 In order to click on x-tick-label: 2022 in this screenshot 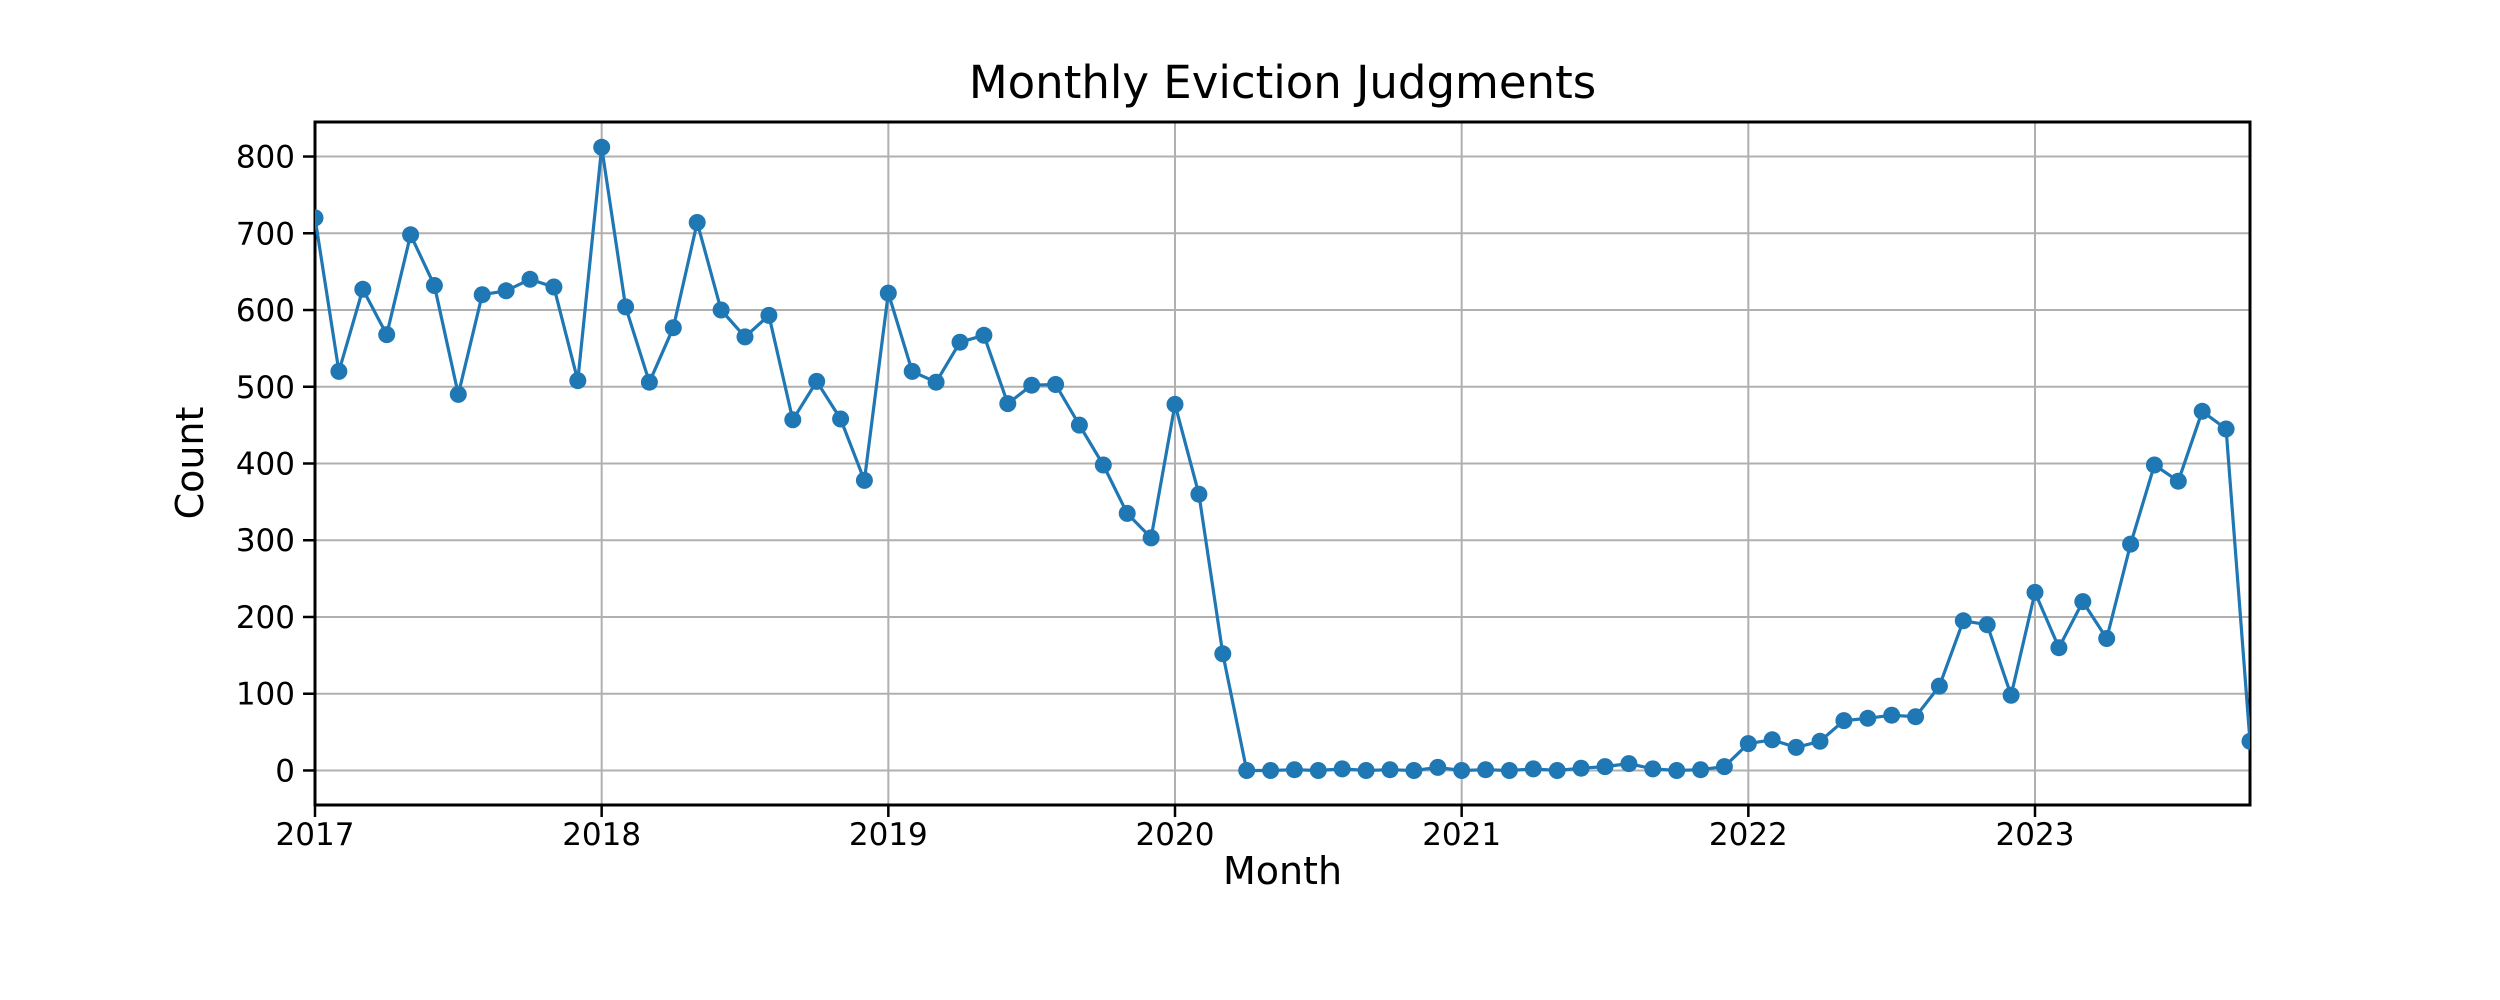, I will do `click(1748, 835)`.